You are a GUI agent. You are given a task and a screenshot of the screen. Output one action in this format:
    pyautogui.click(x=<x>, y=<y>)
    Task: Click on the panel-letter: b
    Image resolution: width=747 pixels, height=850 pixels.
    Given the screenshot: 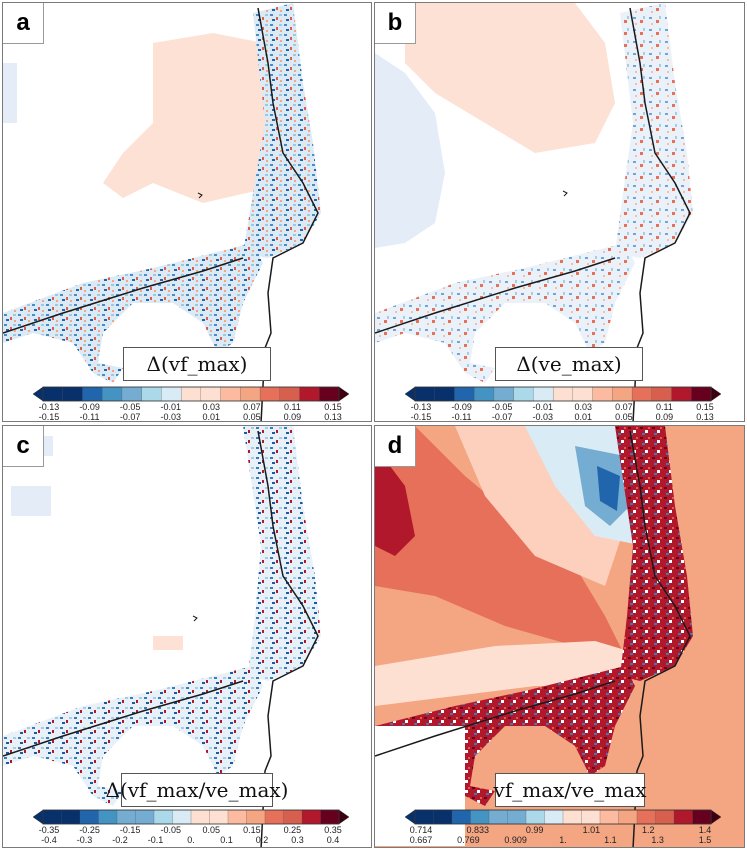 What is the action you would take?
    pyautogui.click(x=395, y=23)
    